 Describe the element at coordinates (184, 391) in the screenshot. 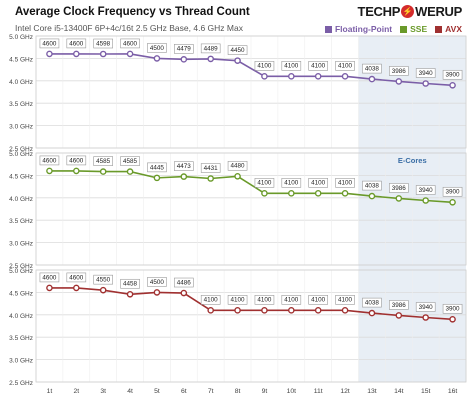

I see `x-tick-label: 6t` at that location.